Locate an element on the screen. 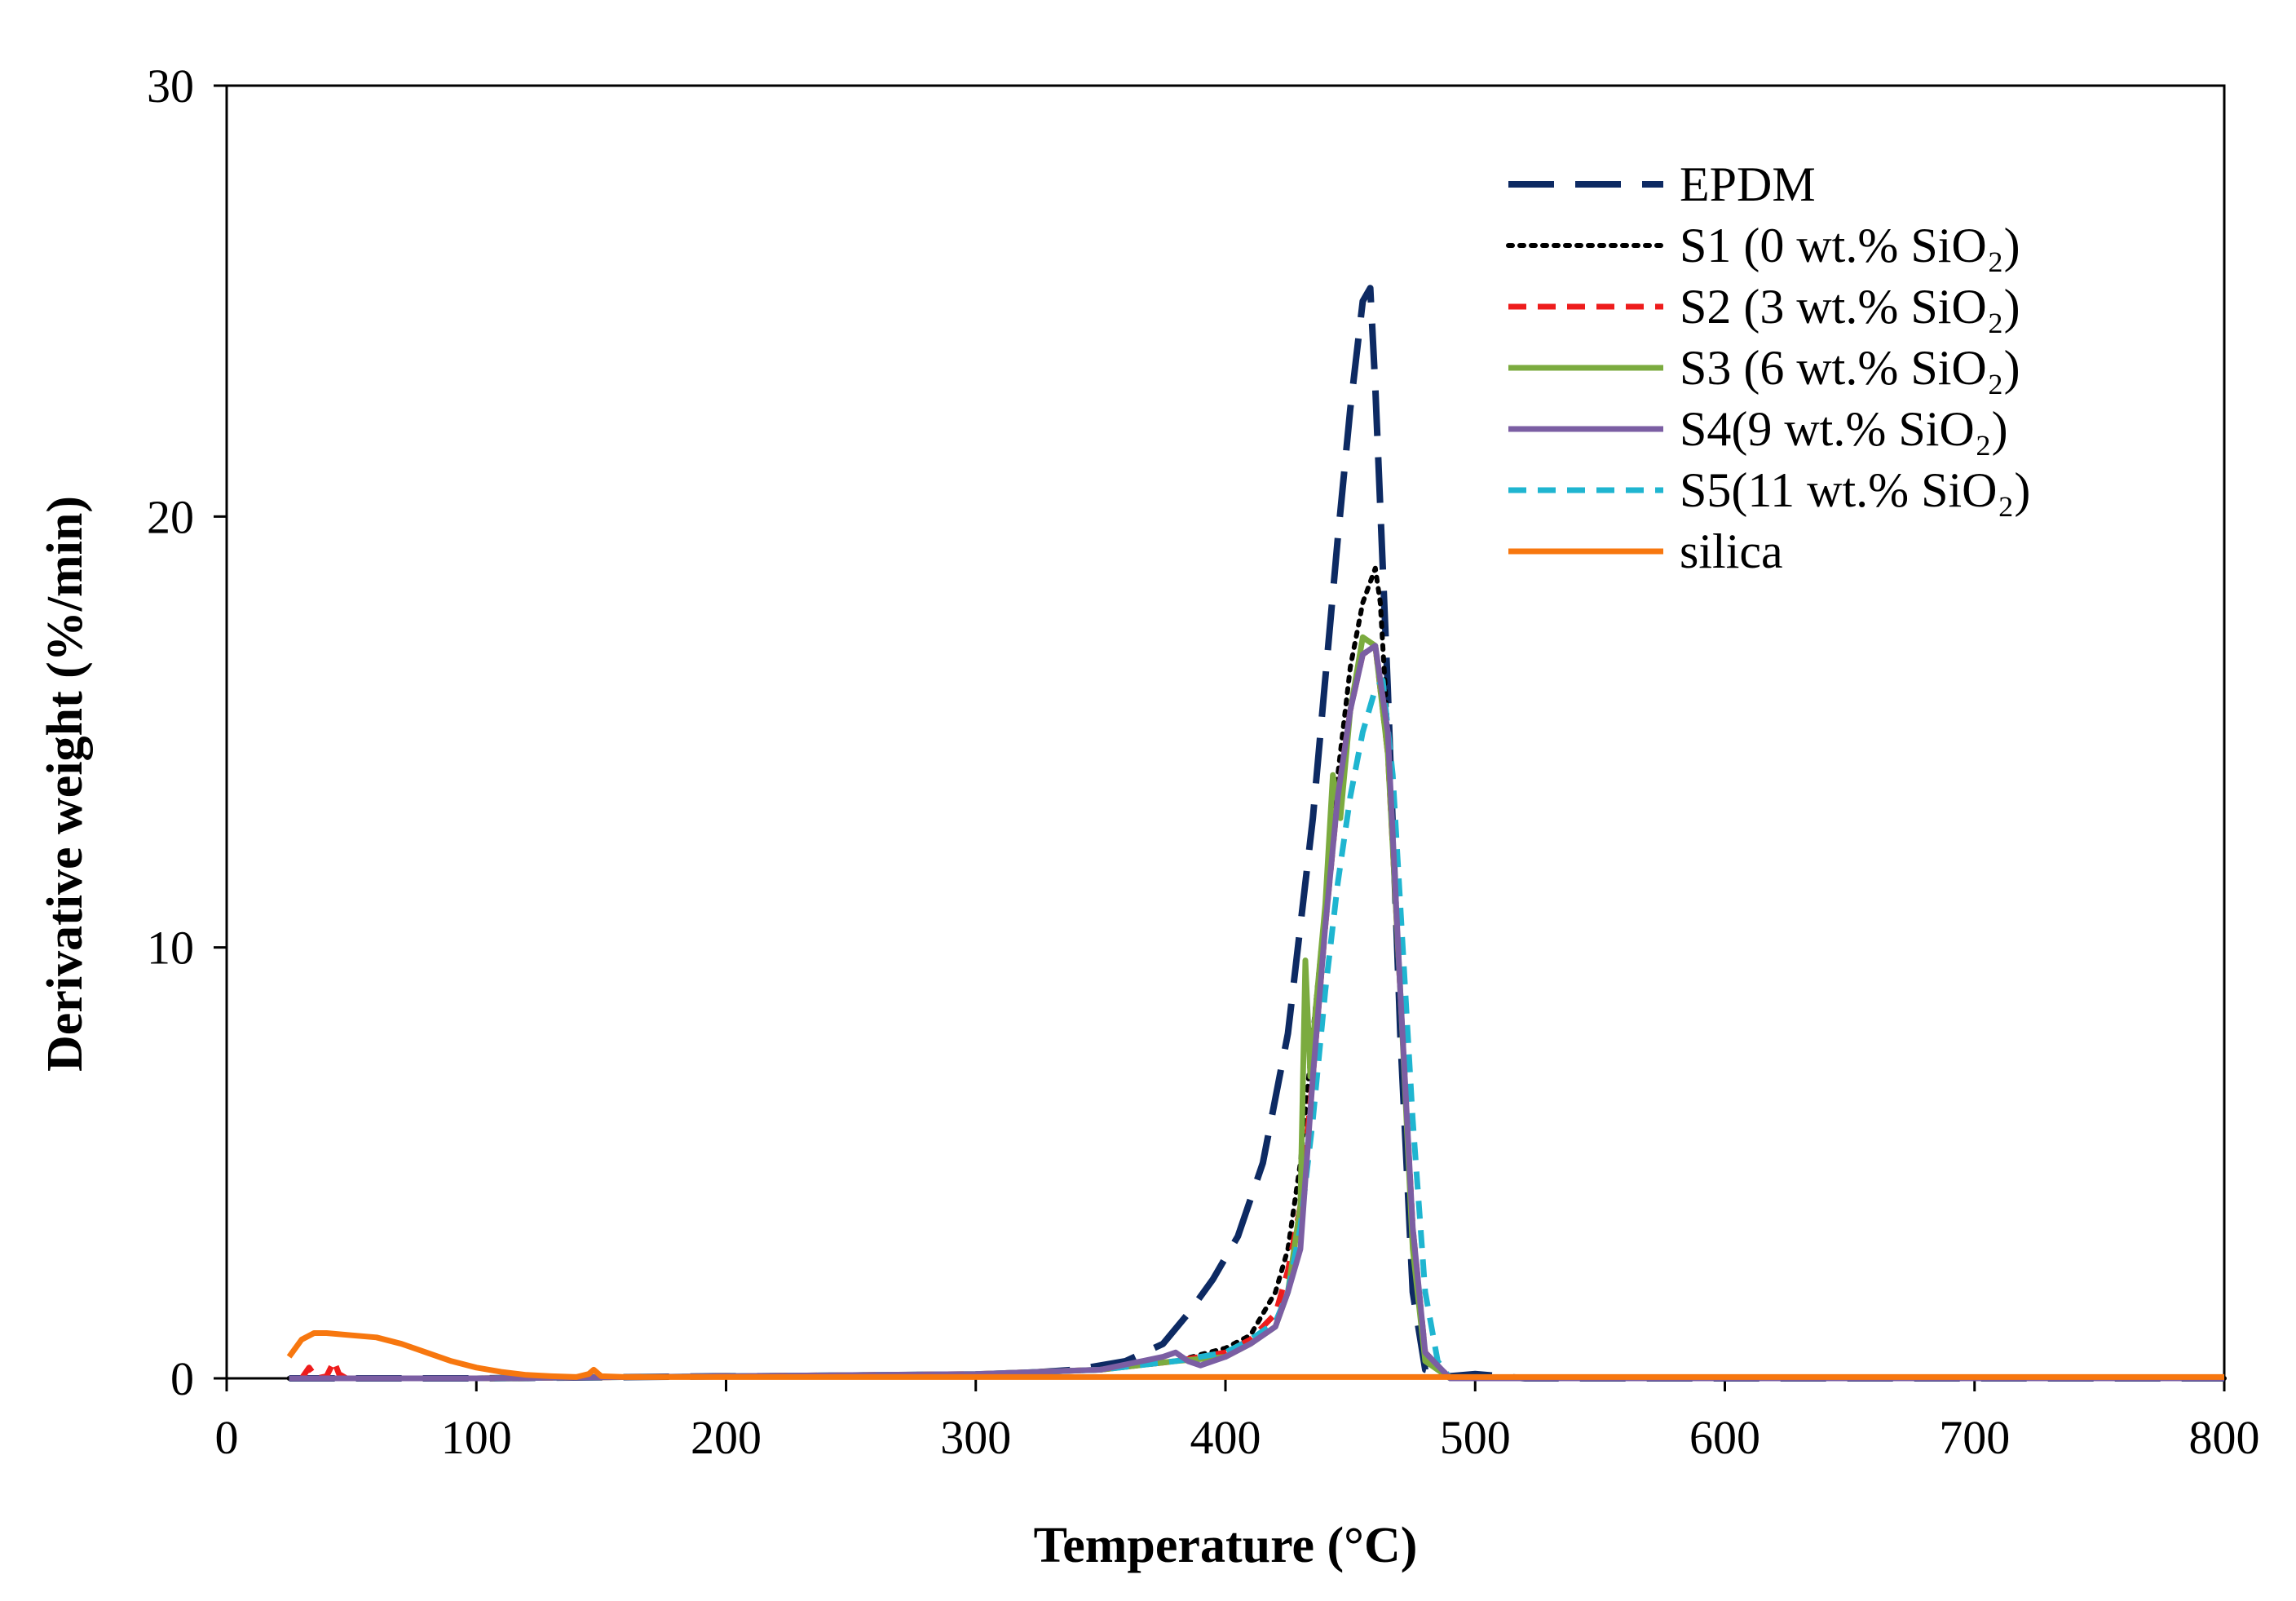 This screenshot has height=1601, width=2296. y-tick-label: 10 is located at coordinates (170, 948).